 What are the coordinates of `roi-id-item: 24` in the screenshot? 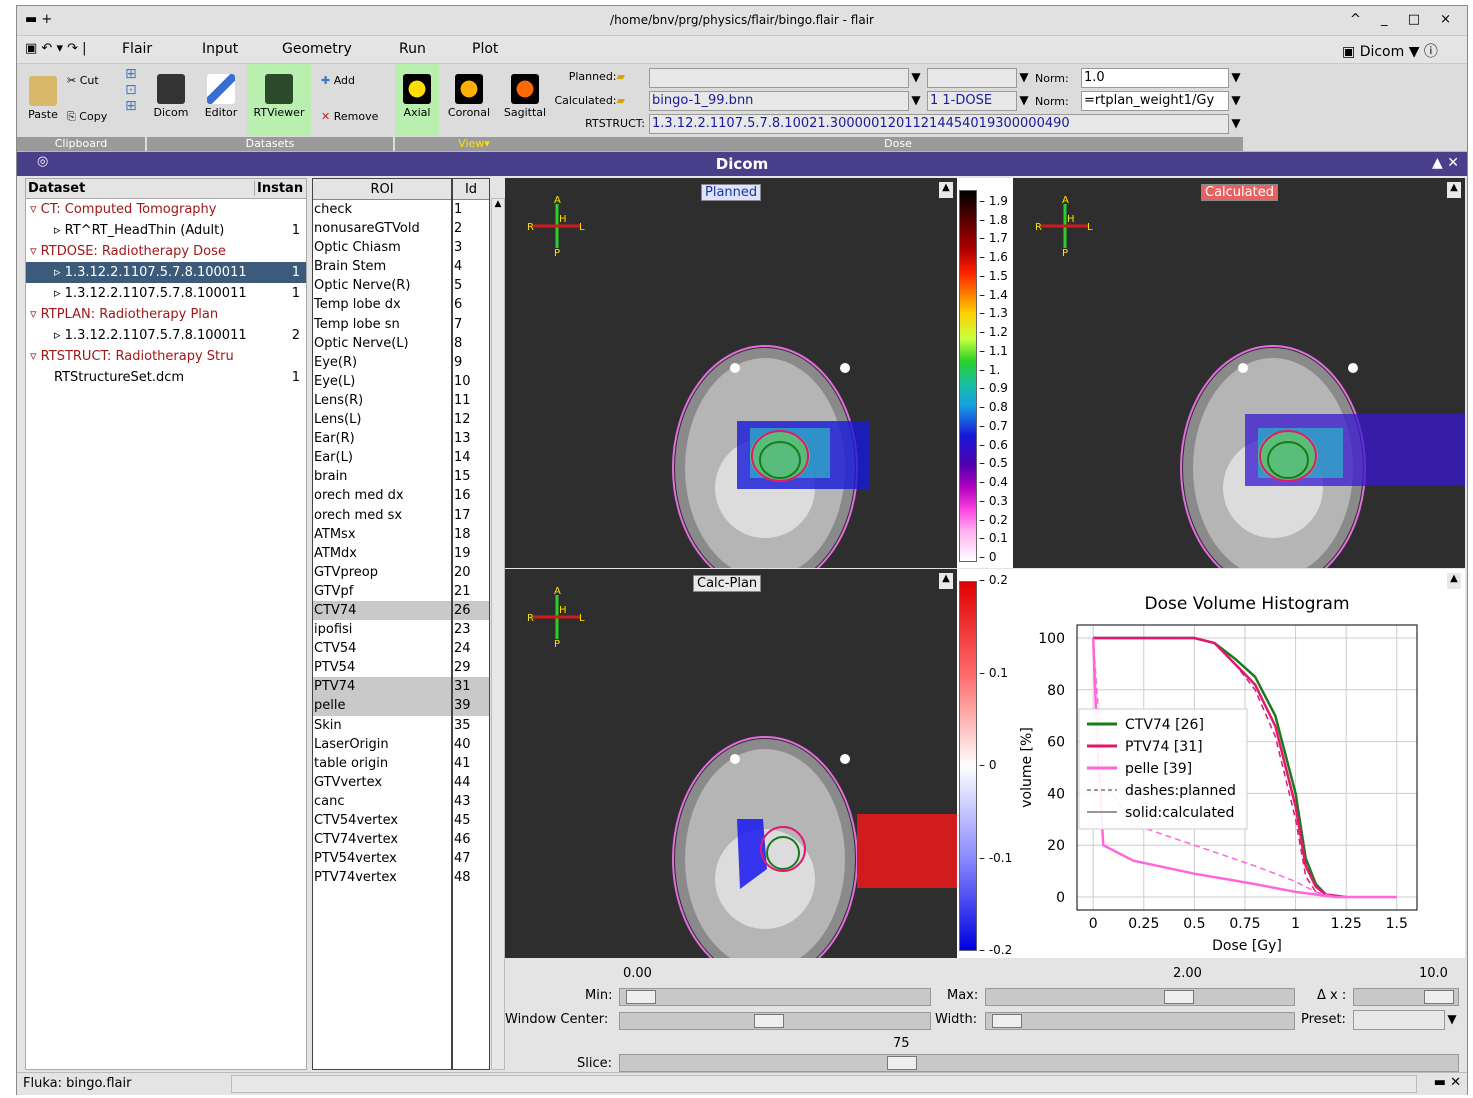 It's located at (462, 649).